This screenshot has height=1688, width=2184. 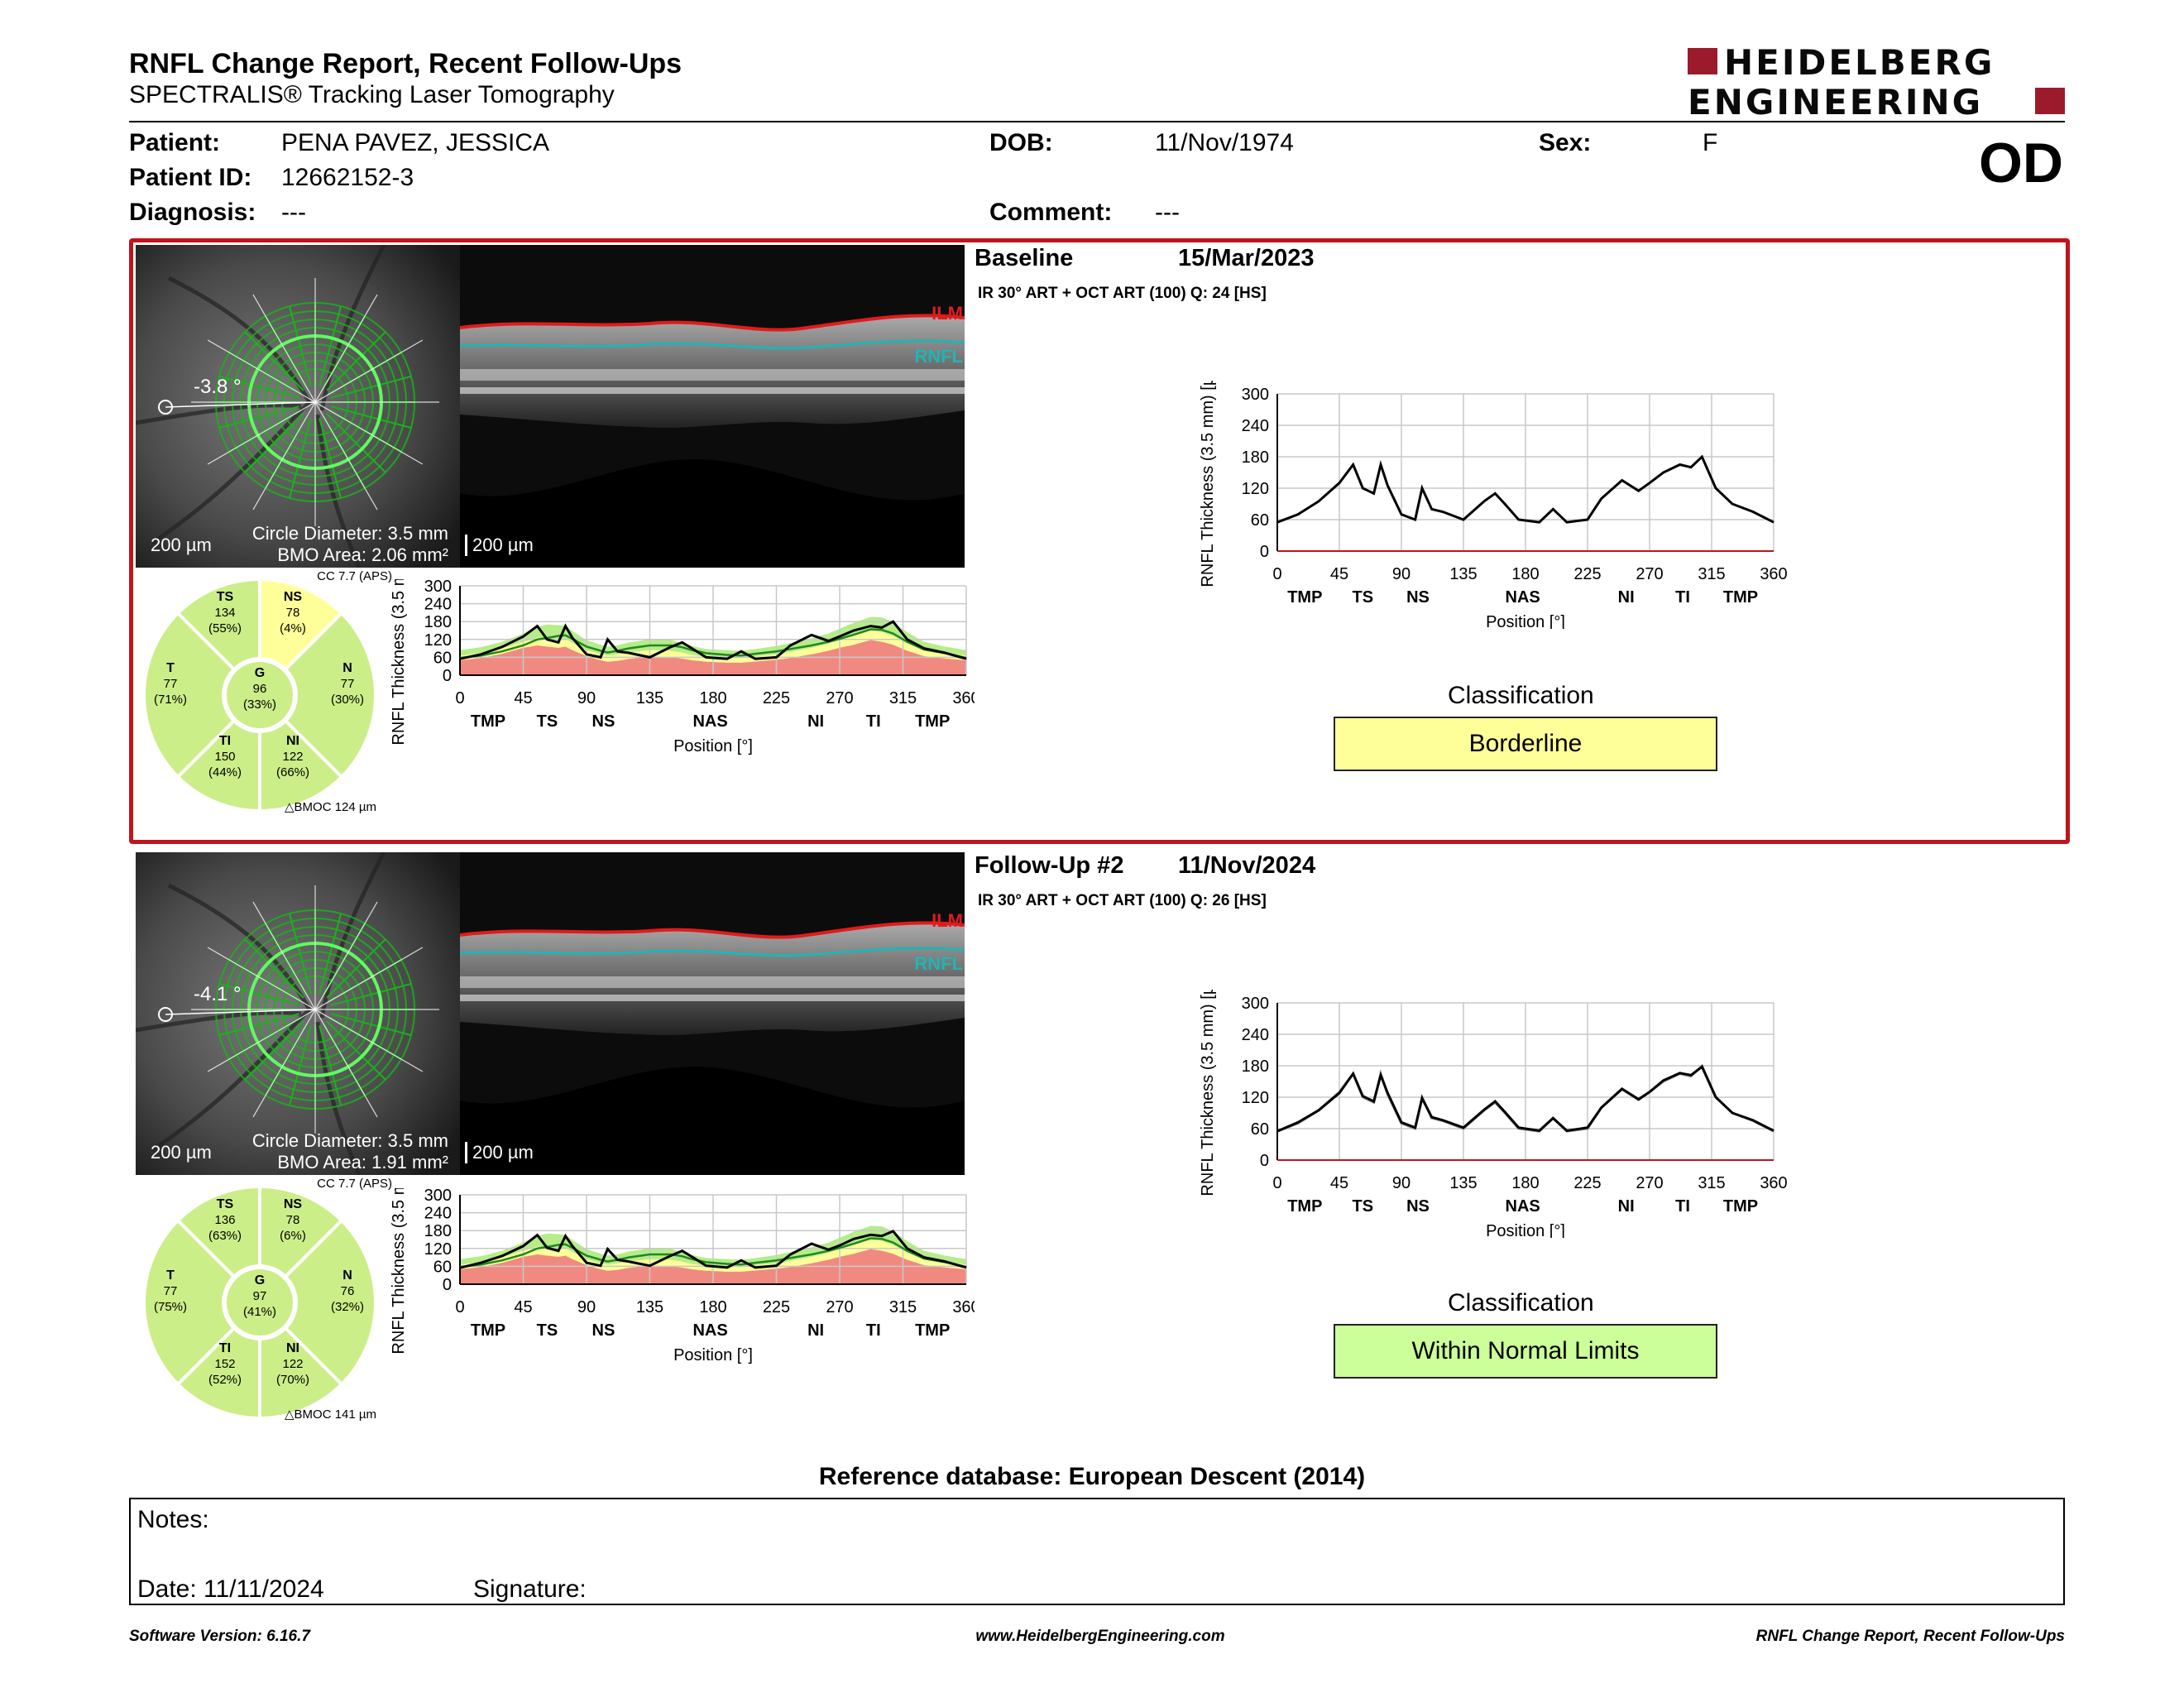 What do you see at coordinates (1097, 121) in the screenshot?
I see `header-rule` at bounding box center [1097, 121].